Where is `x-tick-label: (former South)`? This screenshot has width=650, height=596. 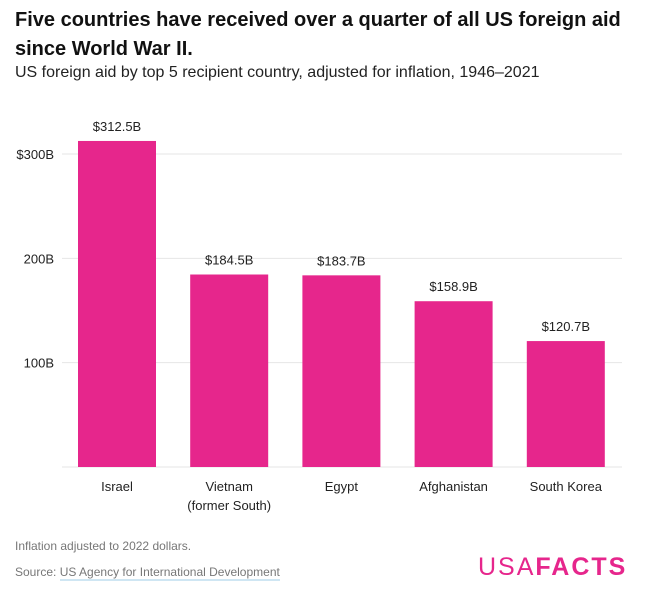 x-tick-label: (former South) is located at coordinates (229, 505).